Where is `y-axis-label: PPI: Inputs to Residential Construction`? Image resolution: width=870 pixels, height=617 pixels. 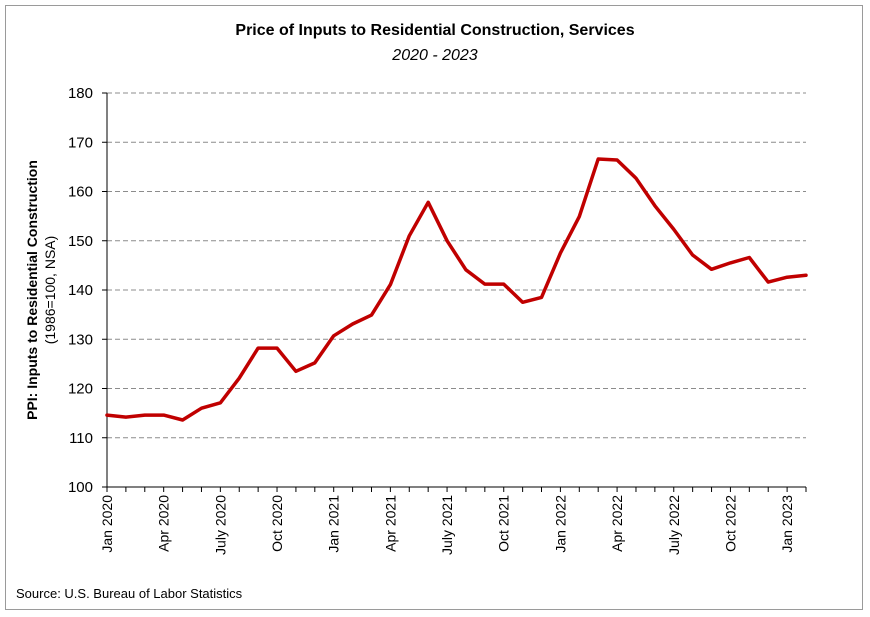 y-axis-label: PPI: Inputs to Residential Construction is located at coordinates (32, 290).